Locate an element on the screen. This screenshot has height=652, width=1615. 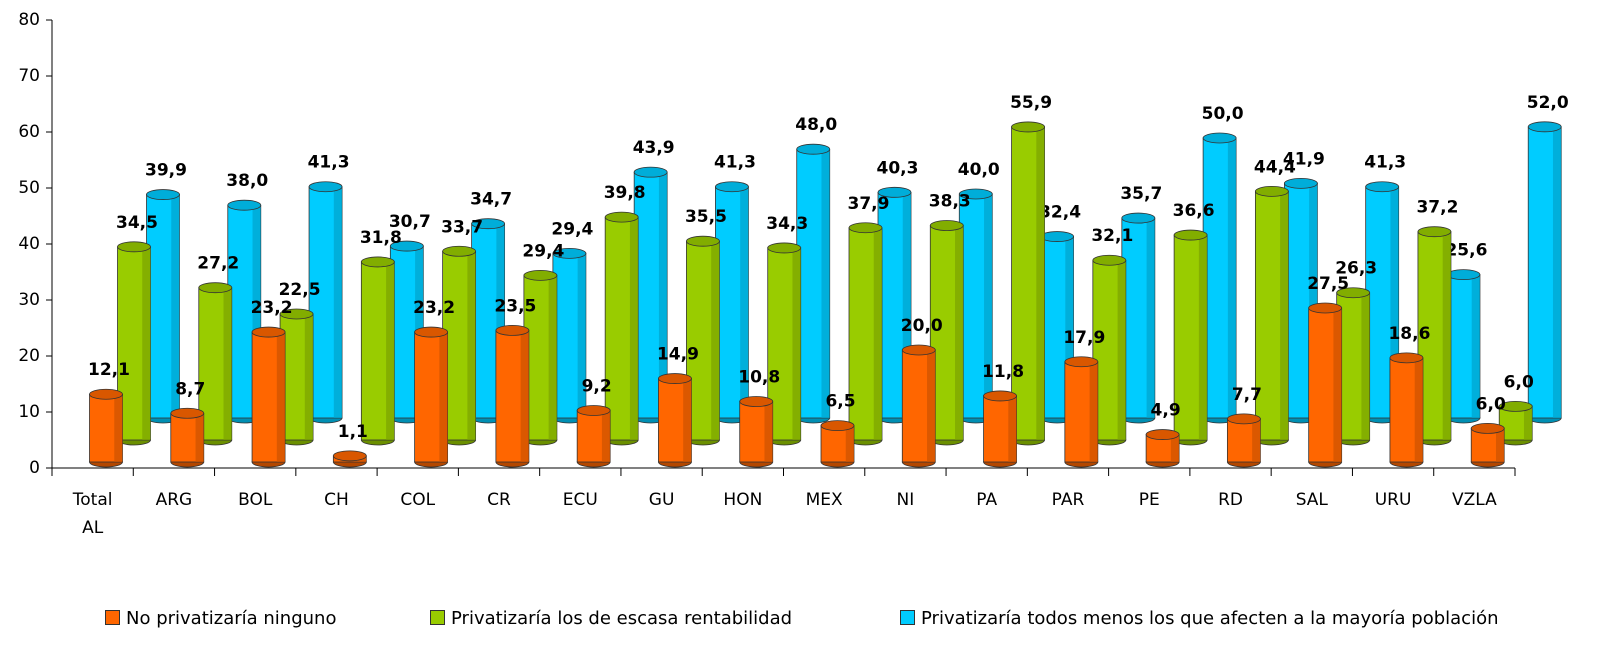
value-label: 44,4 is located at coordinates (1275, 167).